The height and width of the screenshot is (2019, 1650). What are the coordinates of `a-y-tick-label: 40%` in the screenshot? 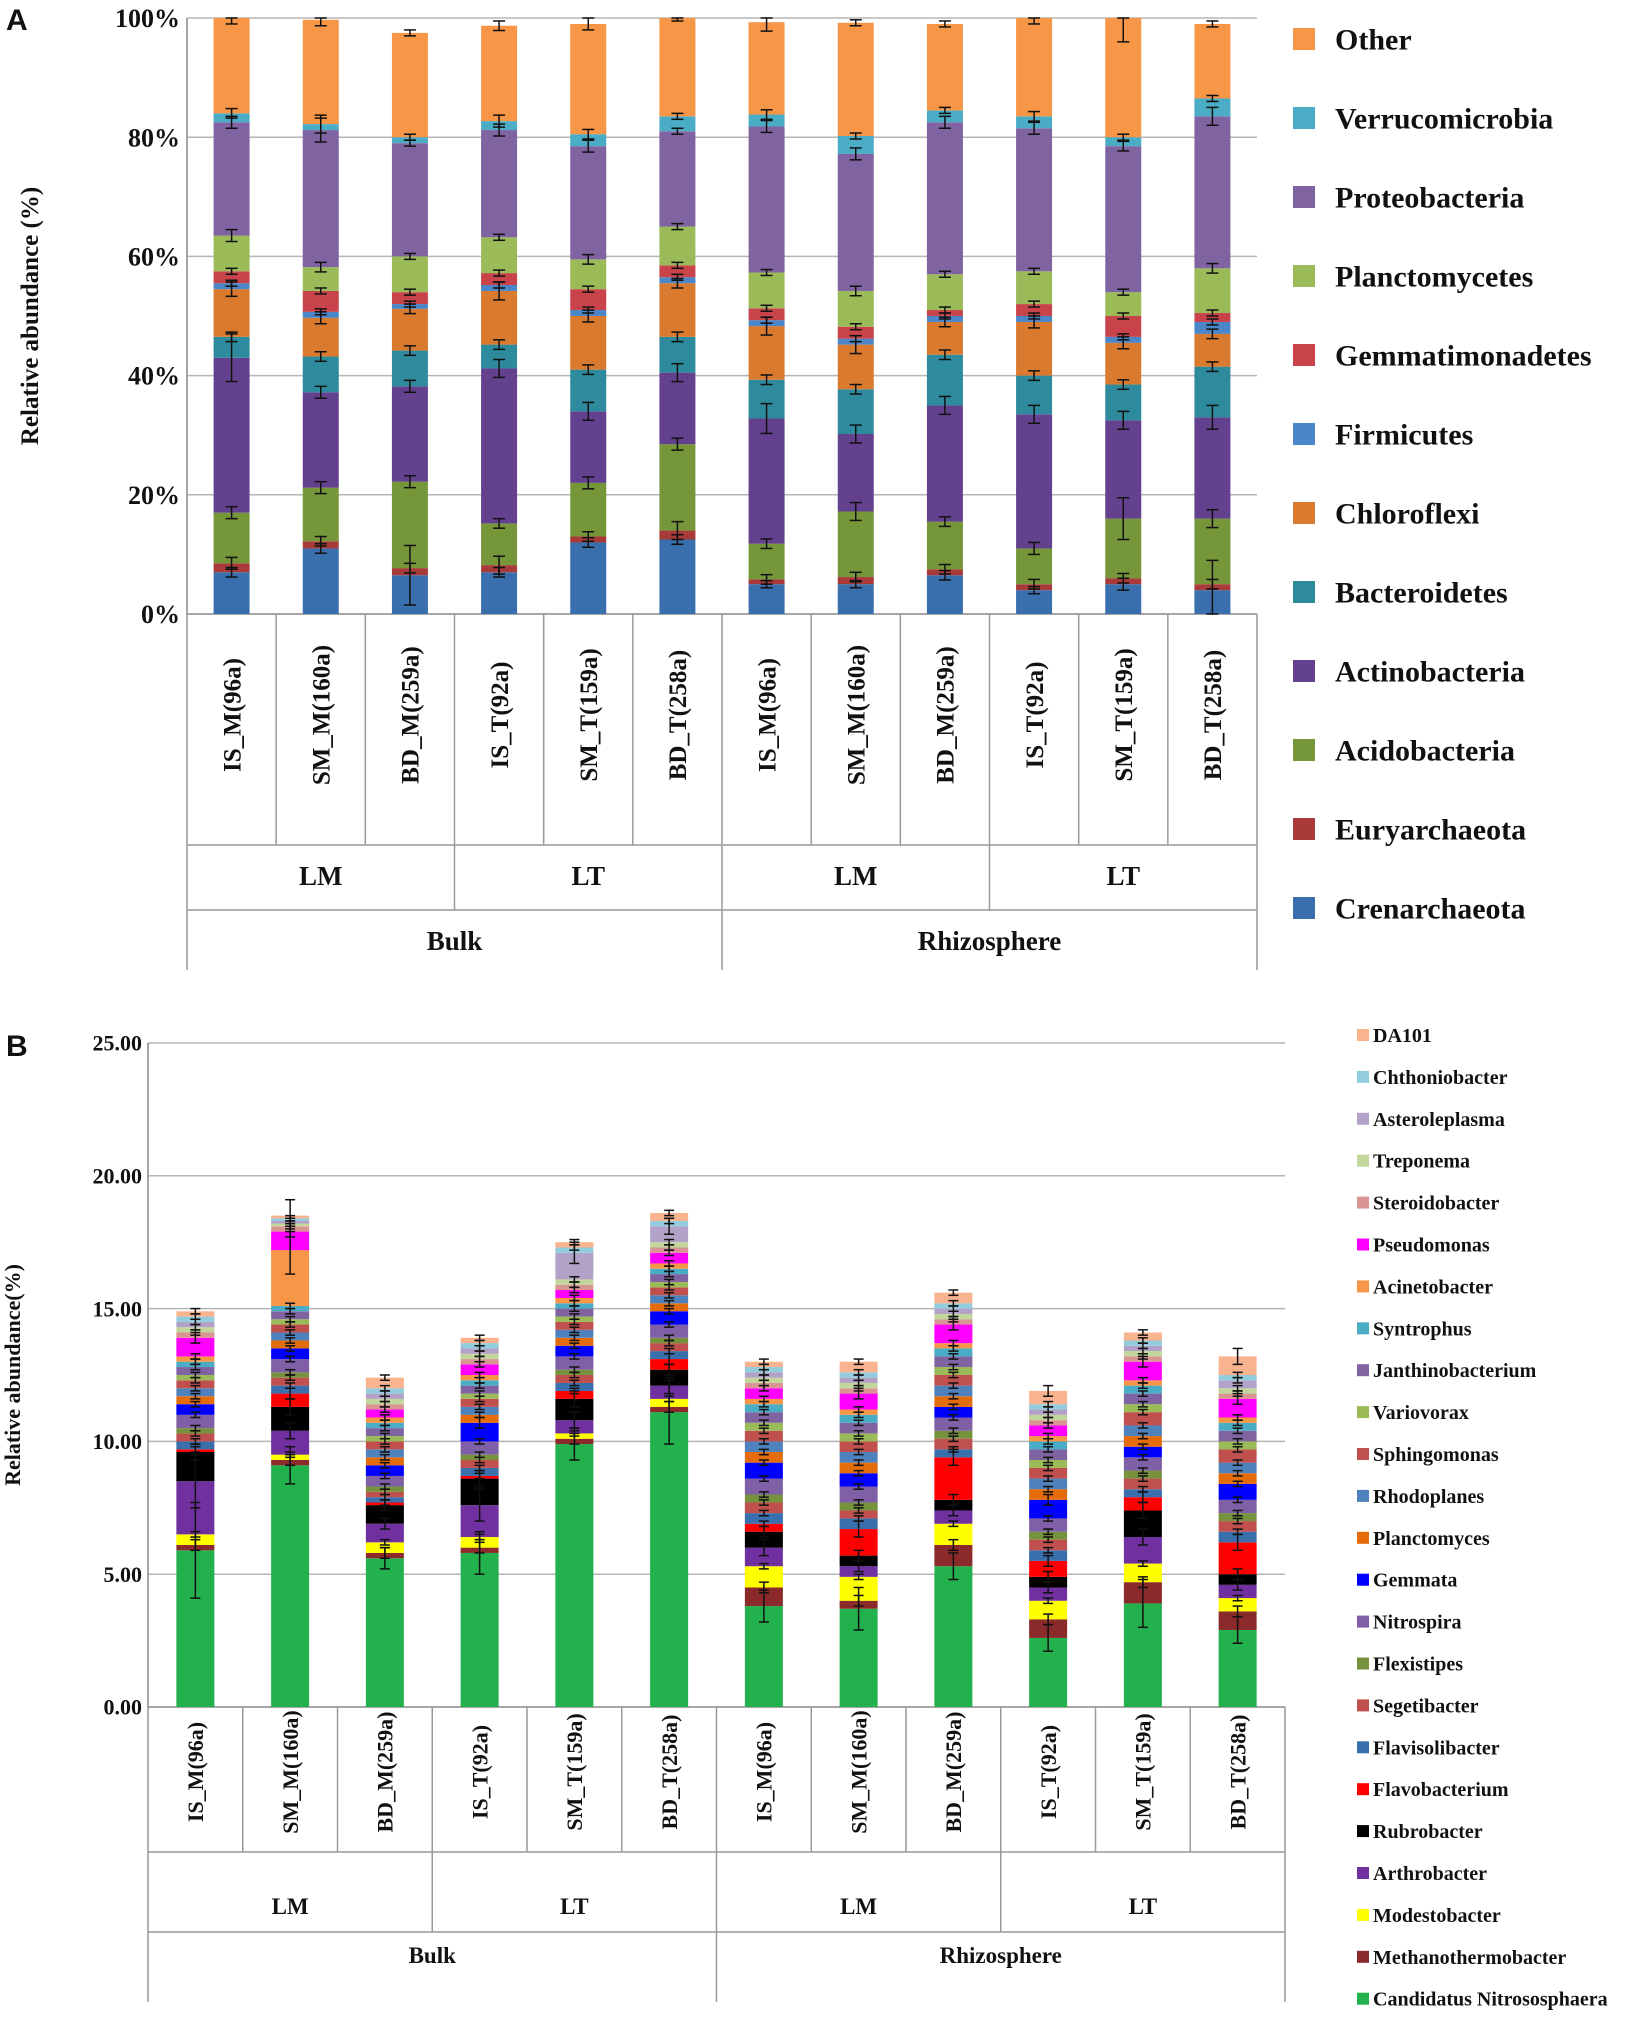 It's located at (154, 376).